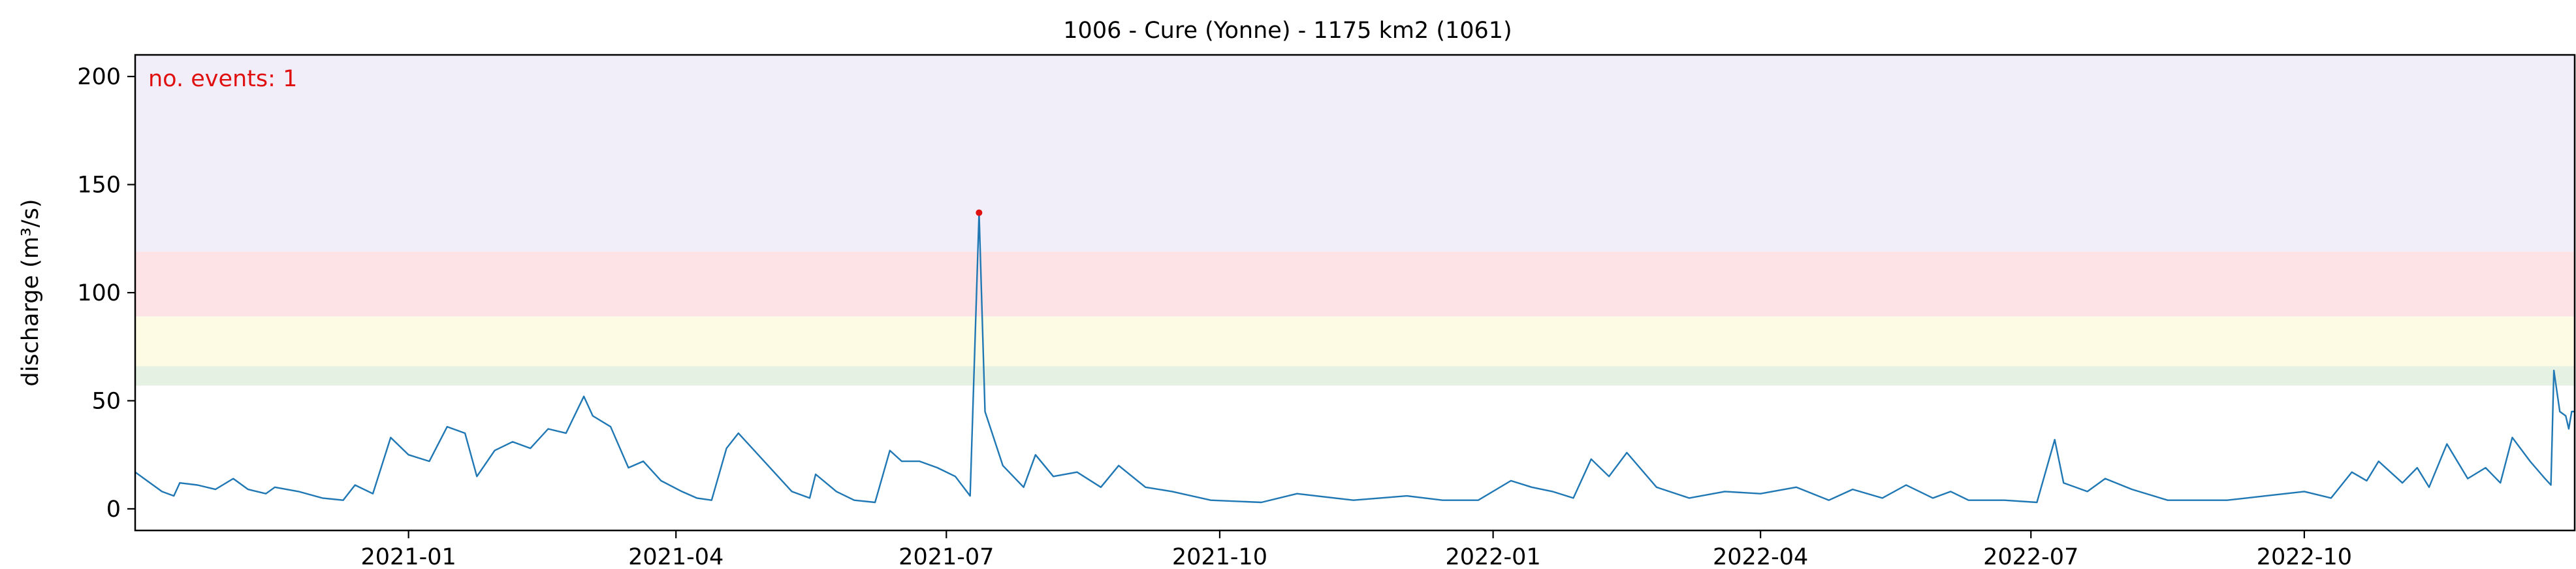 The height and width of the screenshot is (569, 2576). I want to click on y-tick-label: 100, so click(99, 293).